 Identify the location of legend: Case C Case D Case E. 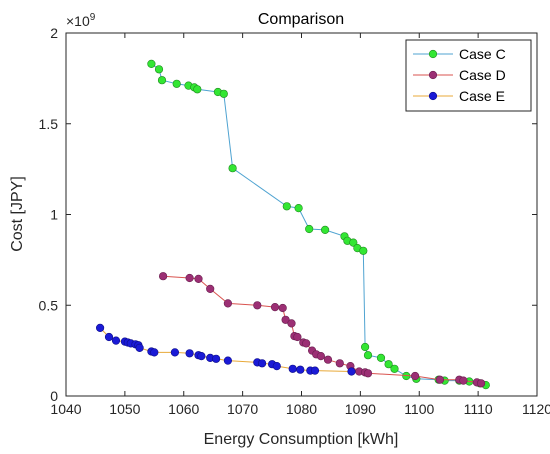
(468, 75).